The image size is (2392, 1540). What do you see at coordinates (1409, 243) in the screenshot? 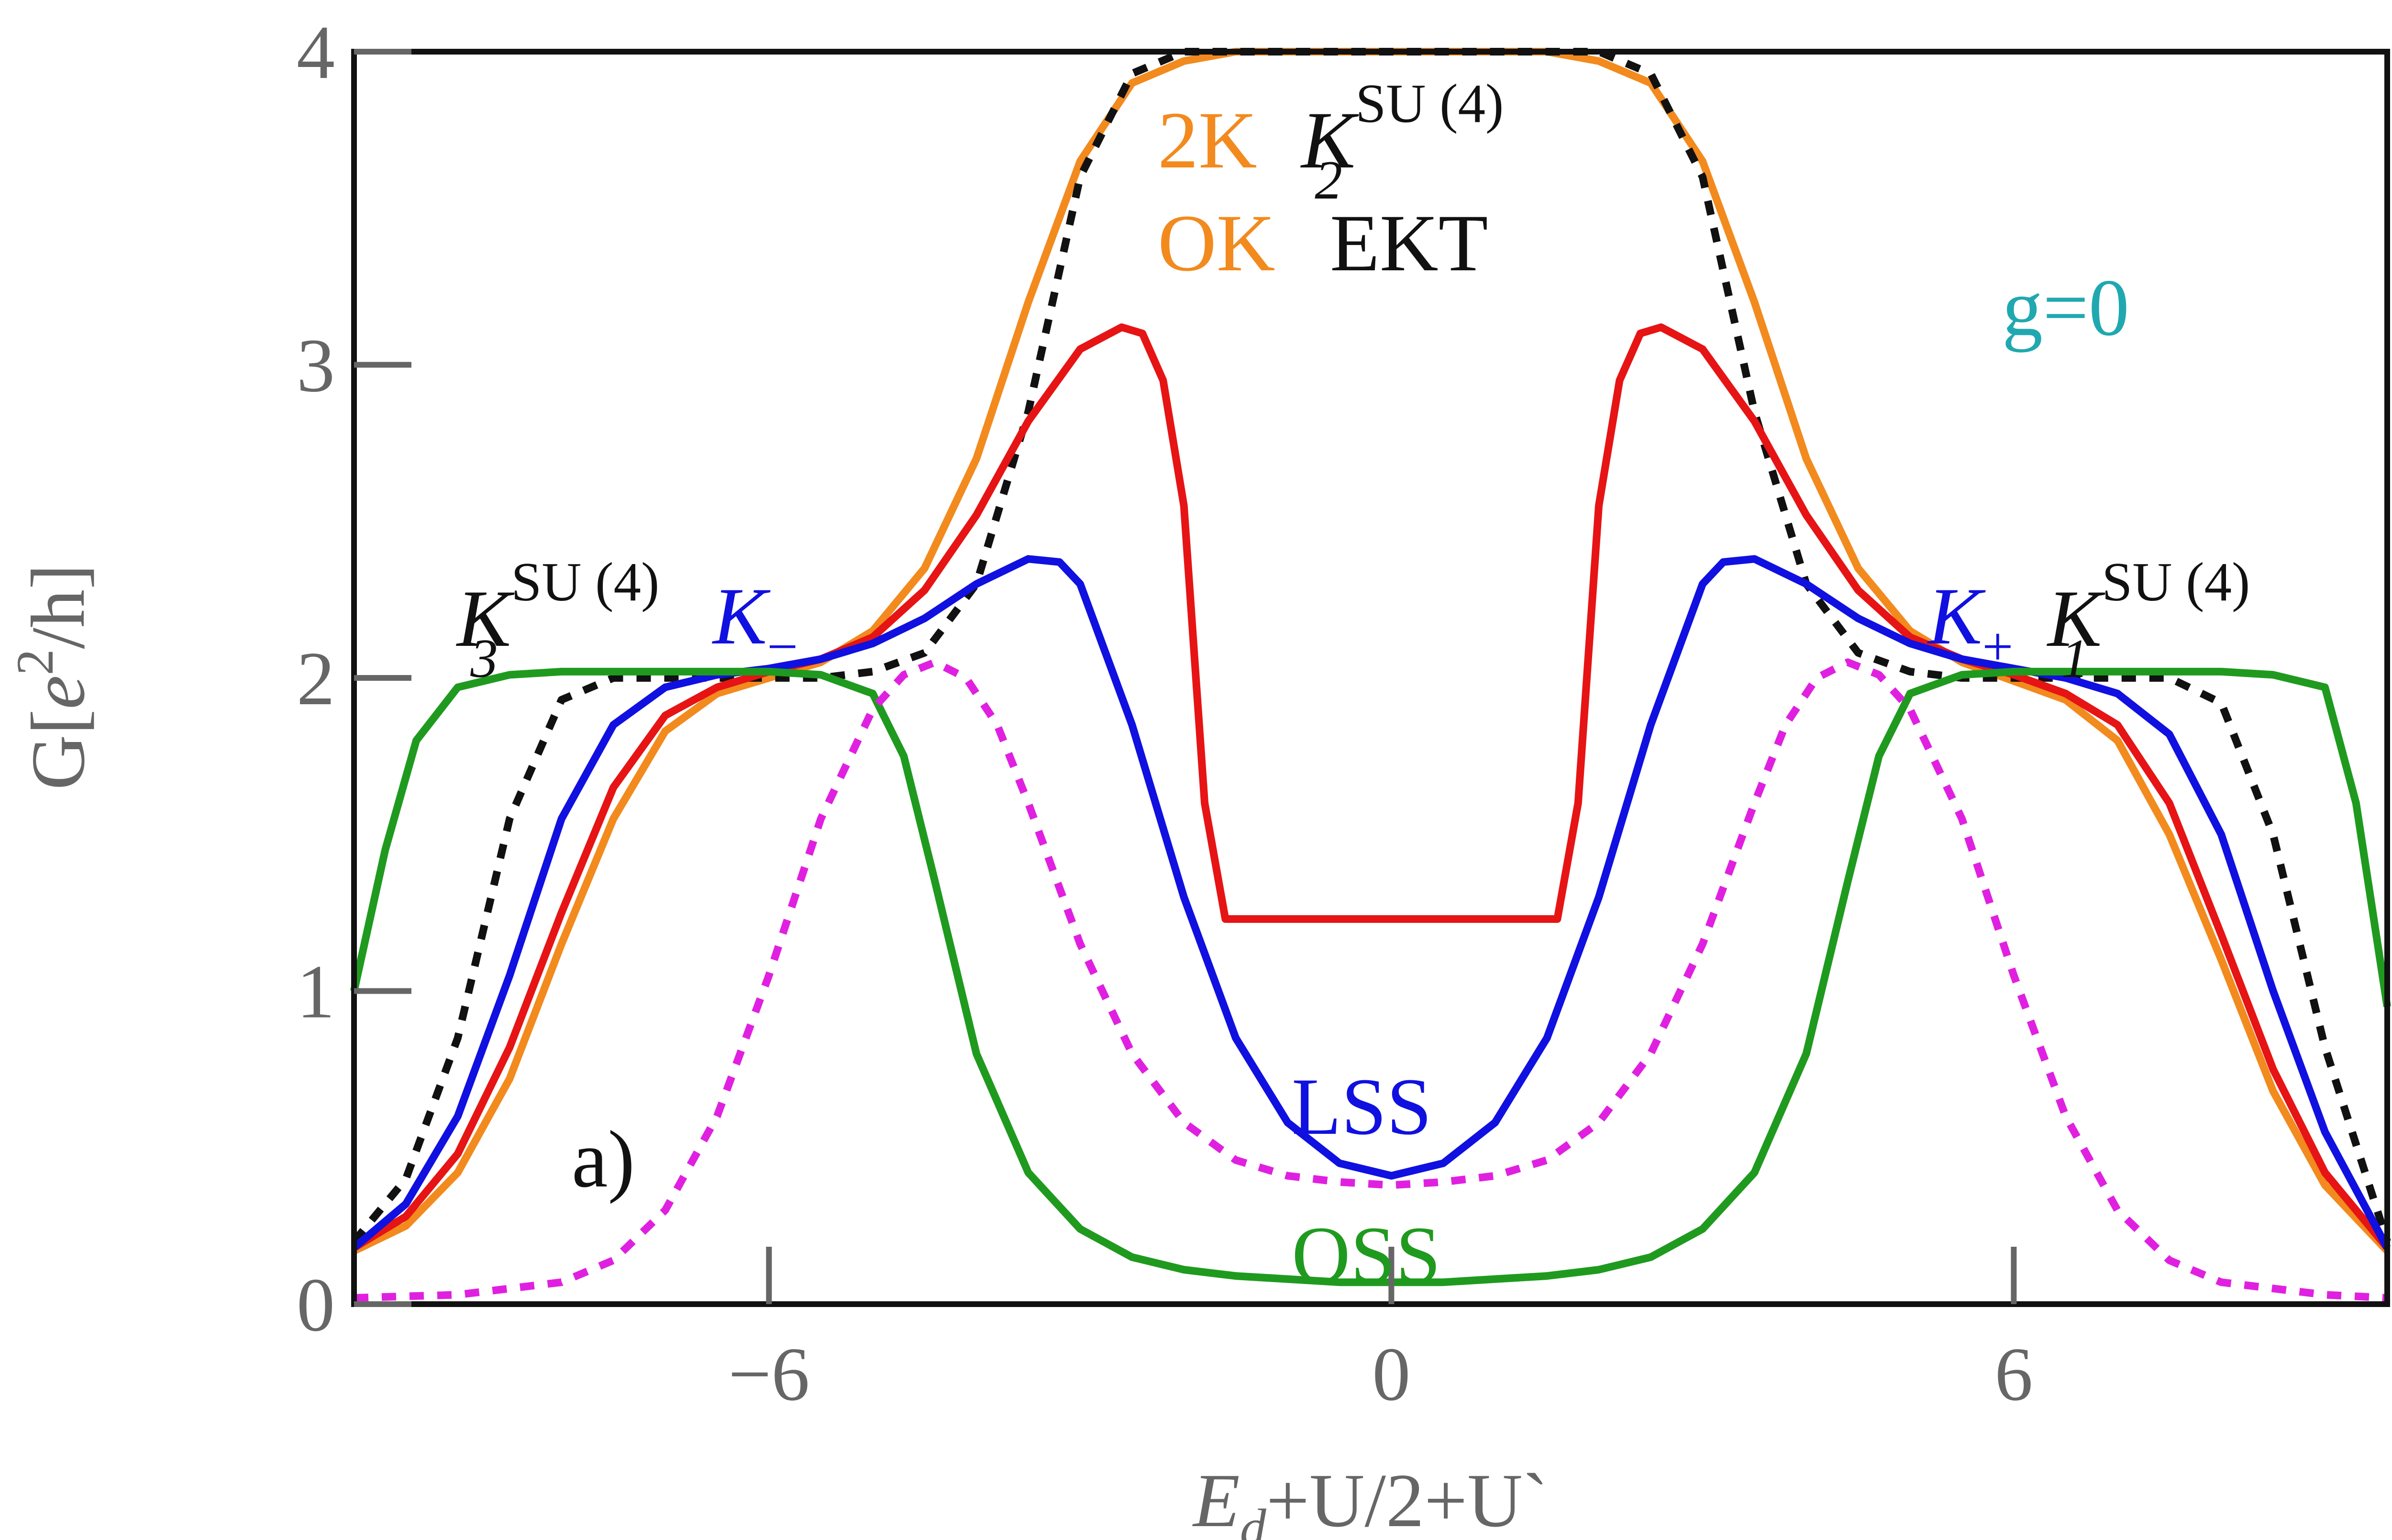
I see `label-ekt: EKT` at bounding box center [1409, 243].